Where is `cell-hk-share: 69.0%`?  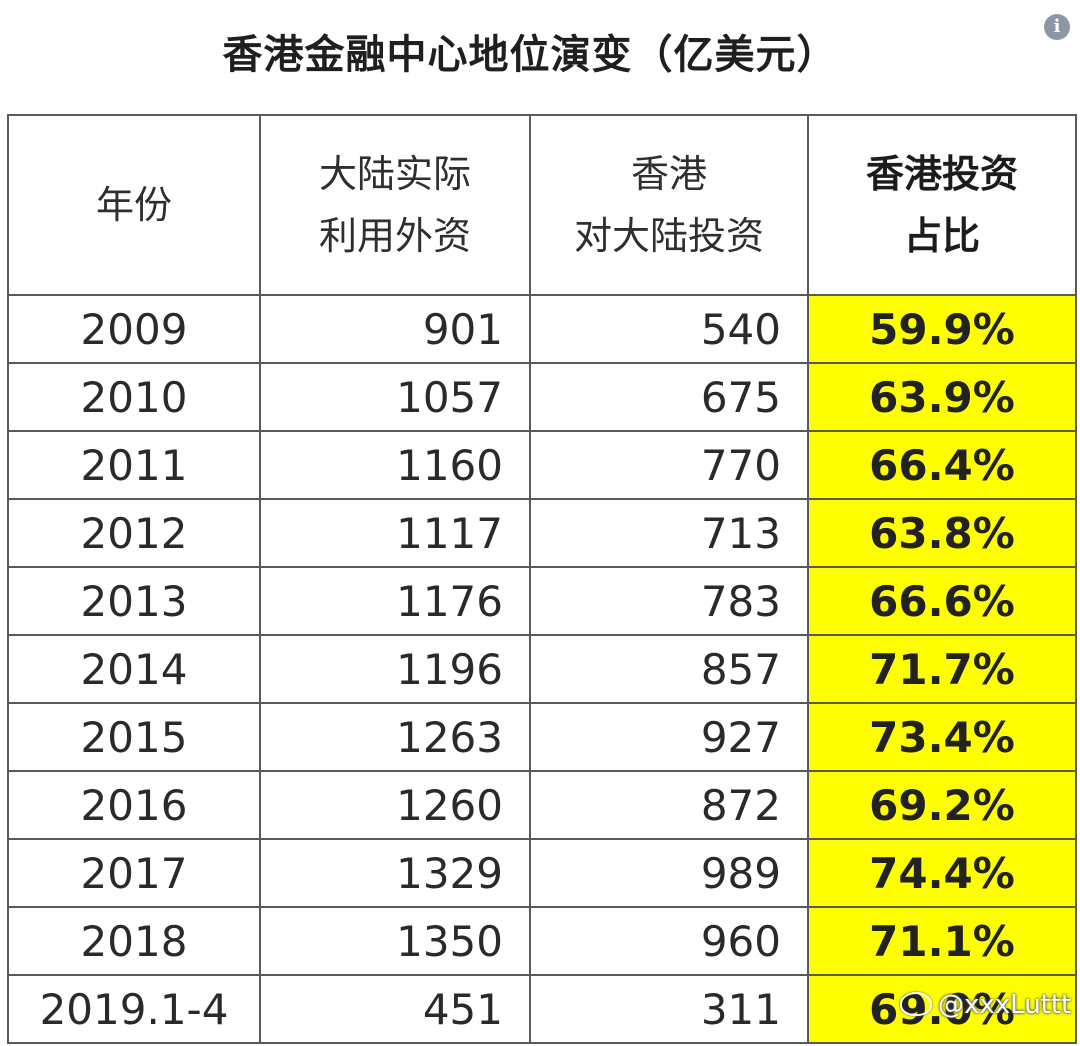
cell-hk-share: 69.0% is located at coordinates (942, 1009).